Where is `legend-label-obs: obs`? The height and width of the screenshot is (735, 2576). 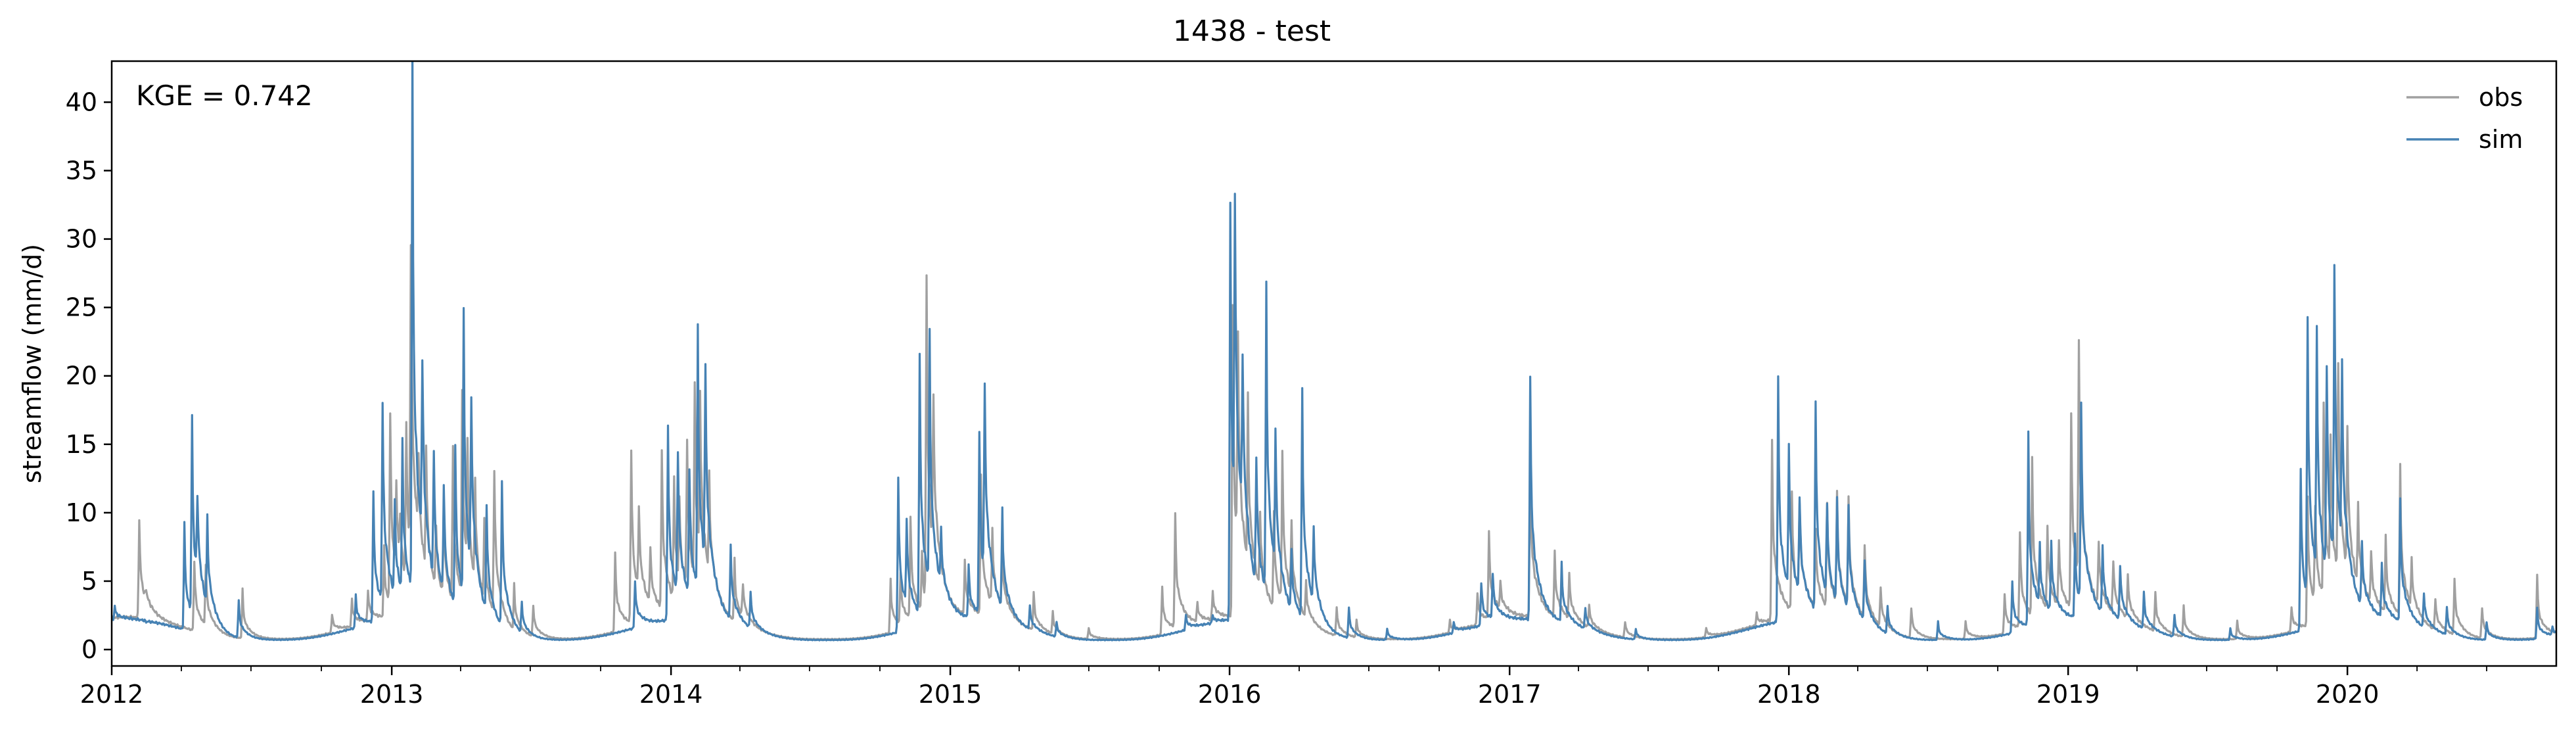 legend-label-obs: obs is located at coordinates (2501, 97).